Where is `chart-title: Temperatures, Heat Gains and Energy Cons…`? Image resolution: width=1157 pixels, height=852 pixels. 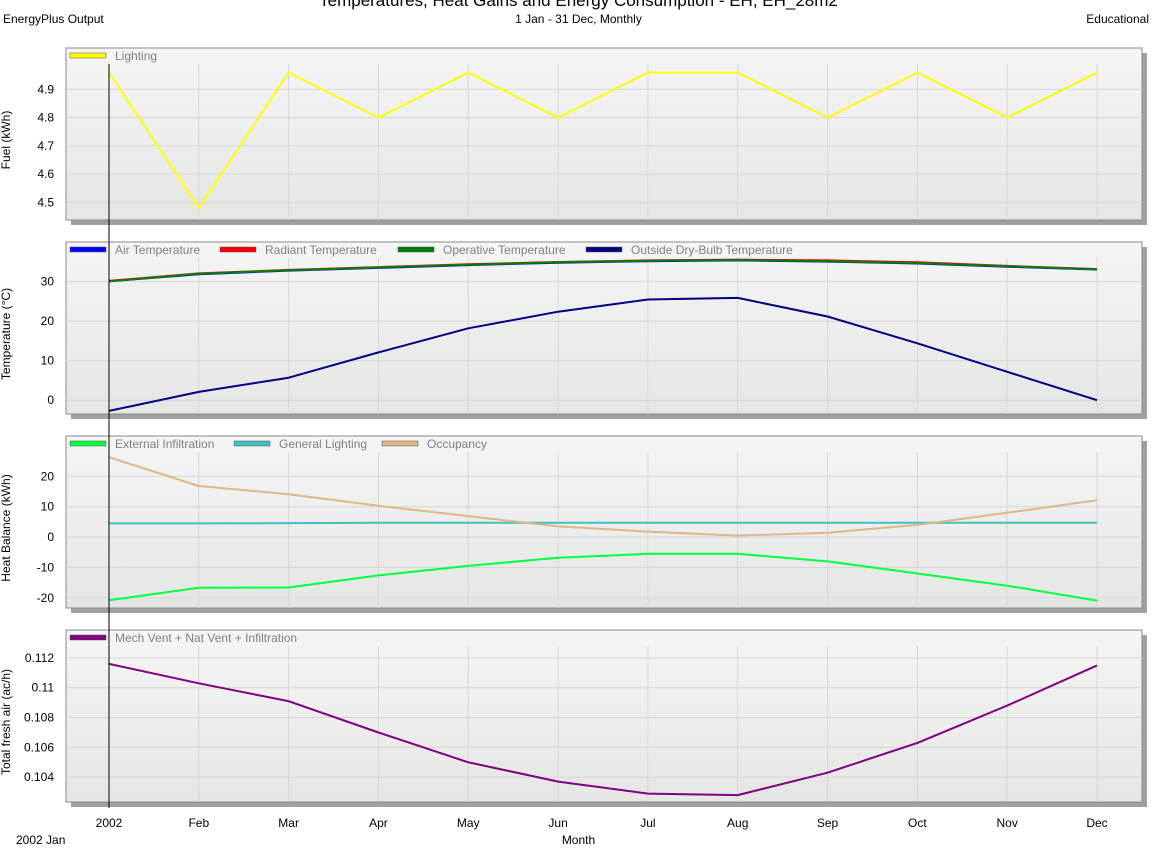 chart-title: Temperatures, Heat Gains and Energy Cons… is located at coordinates (578, 5).